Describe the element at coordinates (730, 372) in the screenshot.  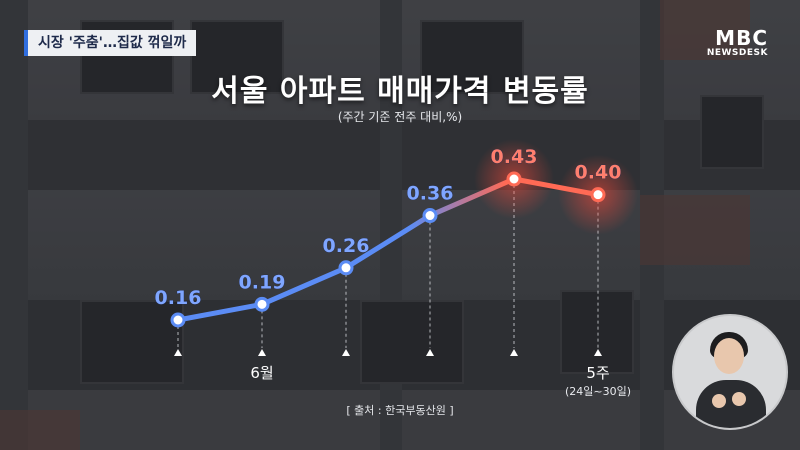
I see `sign-language-interpreter-inset` at that location.